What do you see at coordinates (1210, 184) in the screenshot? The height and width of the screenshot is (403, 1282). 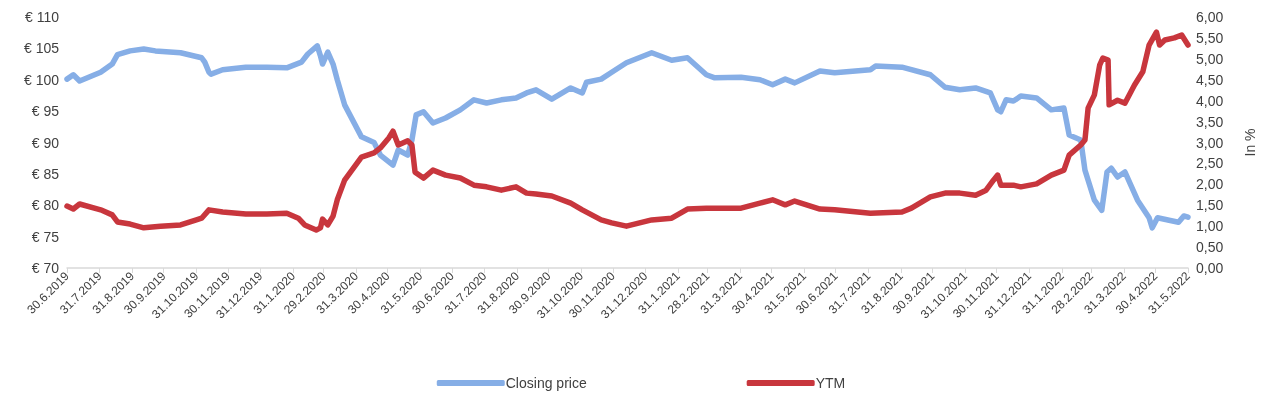 I see `y2-tick-label: 2,00` at bounding box center [1210, 184].